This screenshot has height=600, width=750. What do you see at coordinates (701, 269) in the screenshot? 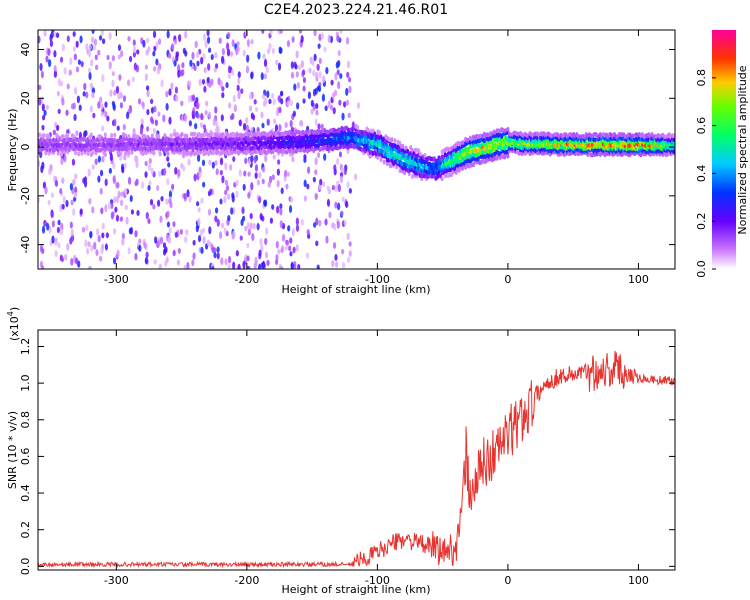
I see `colorbar-tick-label: 0.0` at bounding box center [701, 269].